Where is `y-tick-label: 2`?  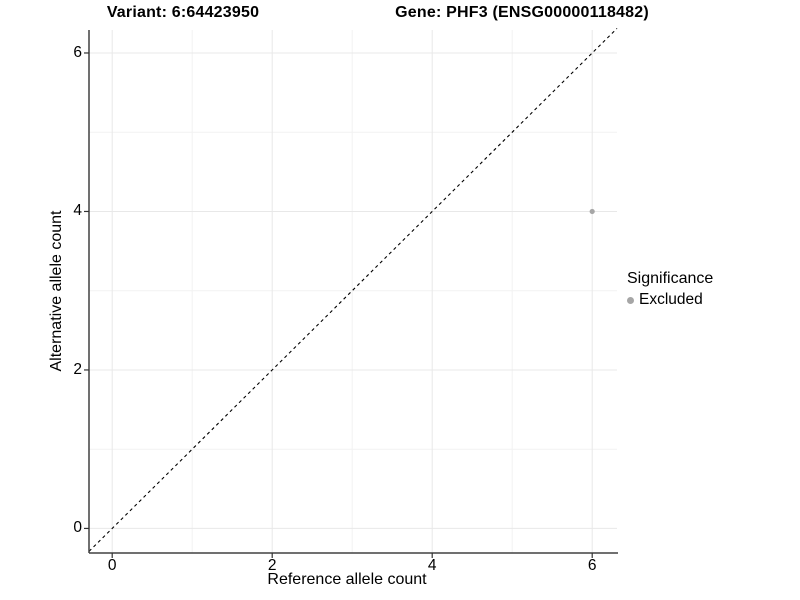
y-tick-label: 2 is located at coordinates (77, 369).